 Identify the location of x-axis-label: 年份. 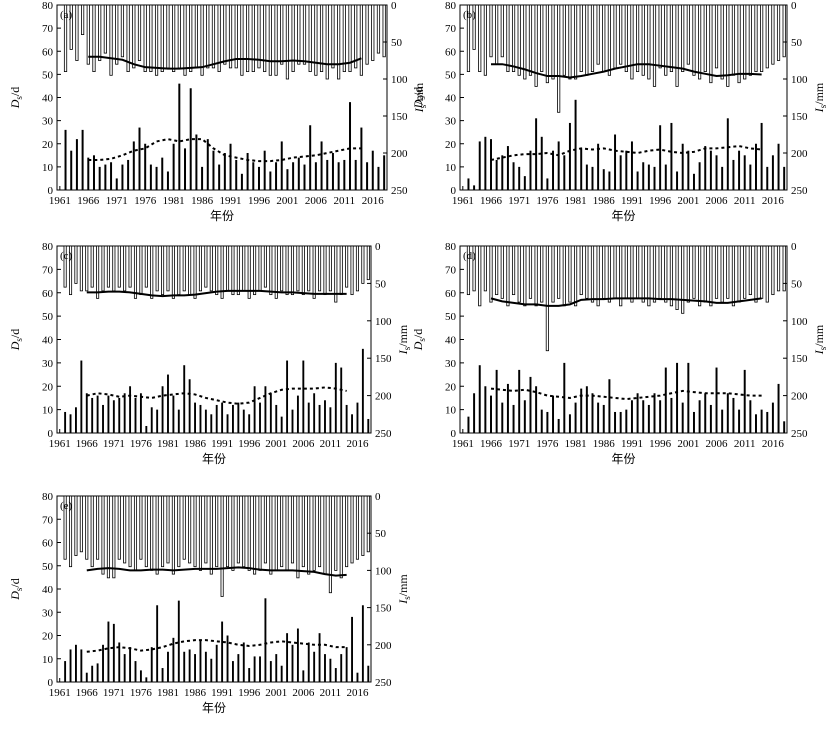
(214, 708).